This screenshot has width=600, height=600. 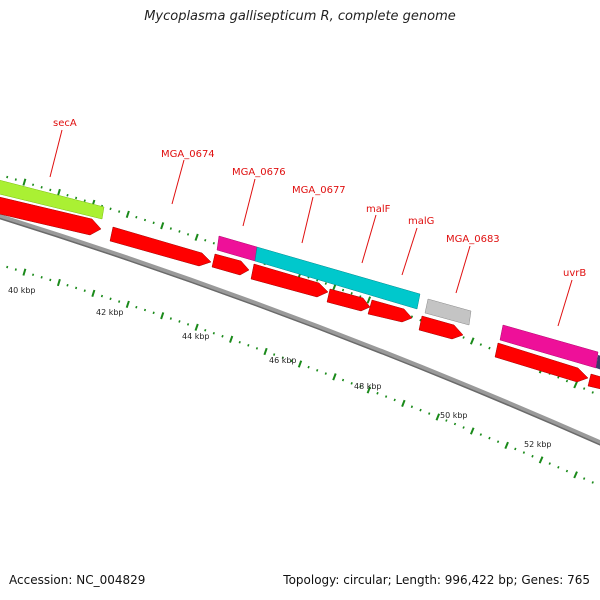 I want to click on gene-label-secA: secA, so click(x=65, y=123).